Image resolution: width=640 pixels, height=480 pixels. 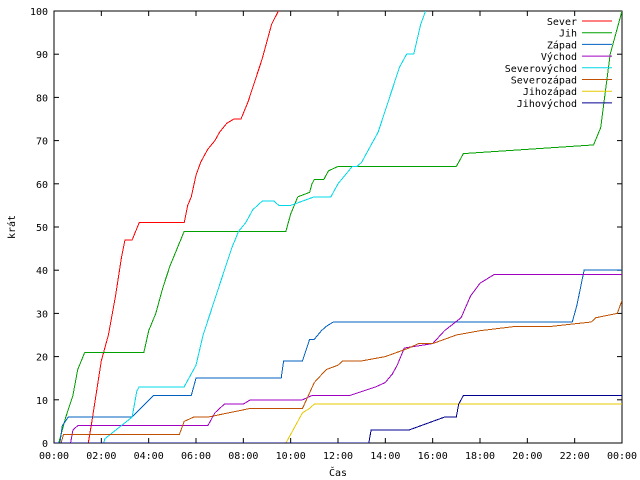 I want to click on x-tick-label: 12:00, so click(x=338, y=456).